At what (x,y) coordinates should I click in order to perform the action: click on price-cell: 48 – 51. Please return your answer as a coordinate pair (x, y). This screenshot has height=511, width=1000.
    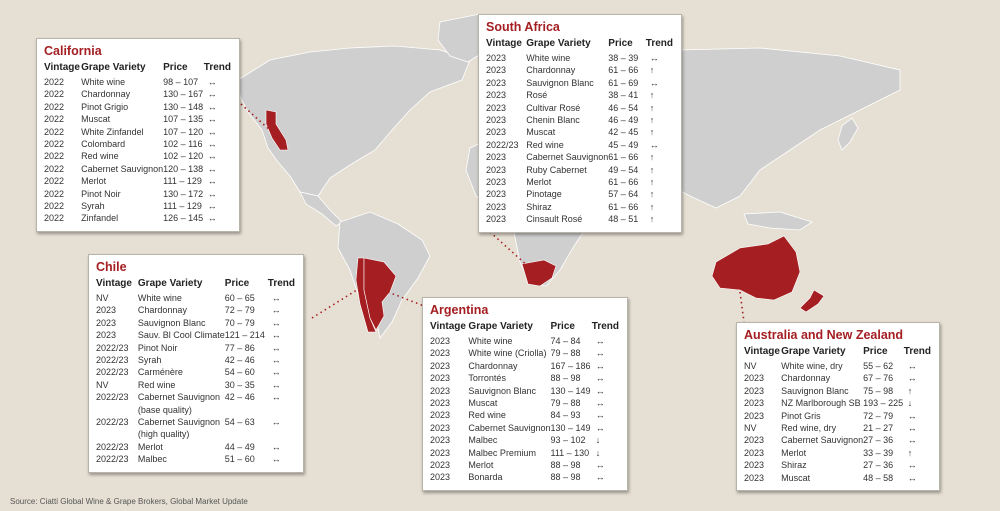
    Looking at the image, I should click on (623, 219).